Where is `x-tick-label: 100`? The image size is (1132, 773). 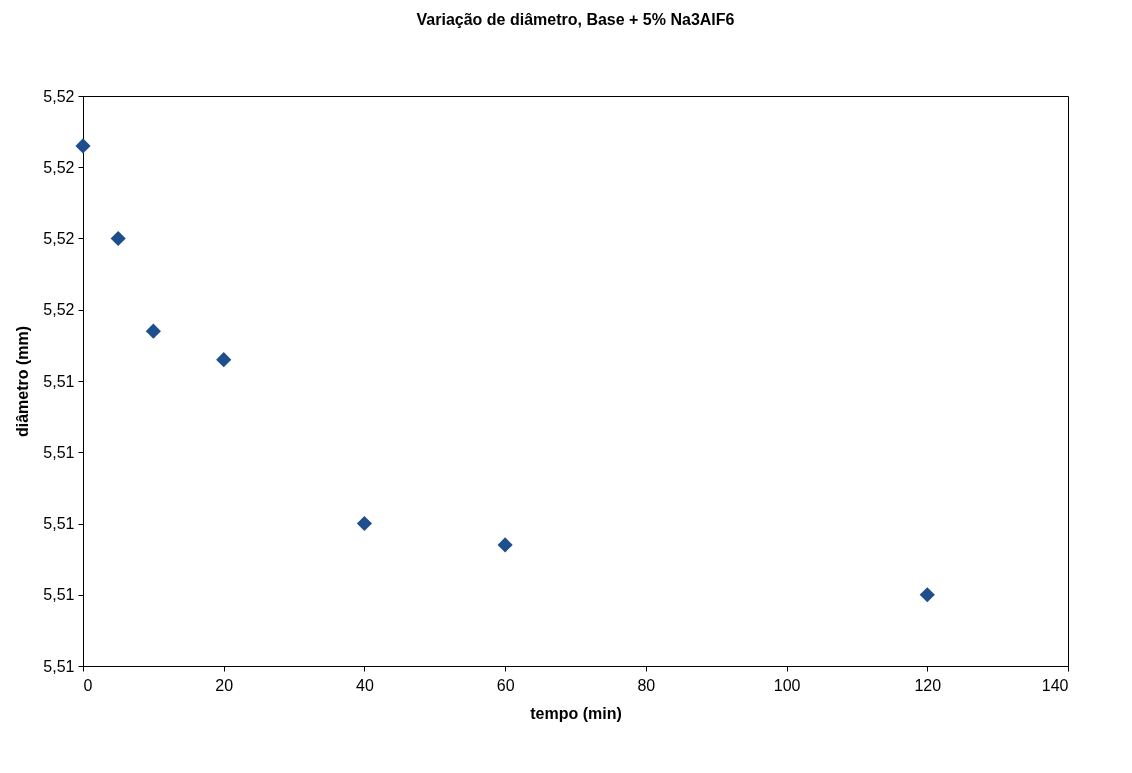 x-tick-label: 100 is located at coordinates (787, 685).